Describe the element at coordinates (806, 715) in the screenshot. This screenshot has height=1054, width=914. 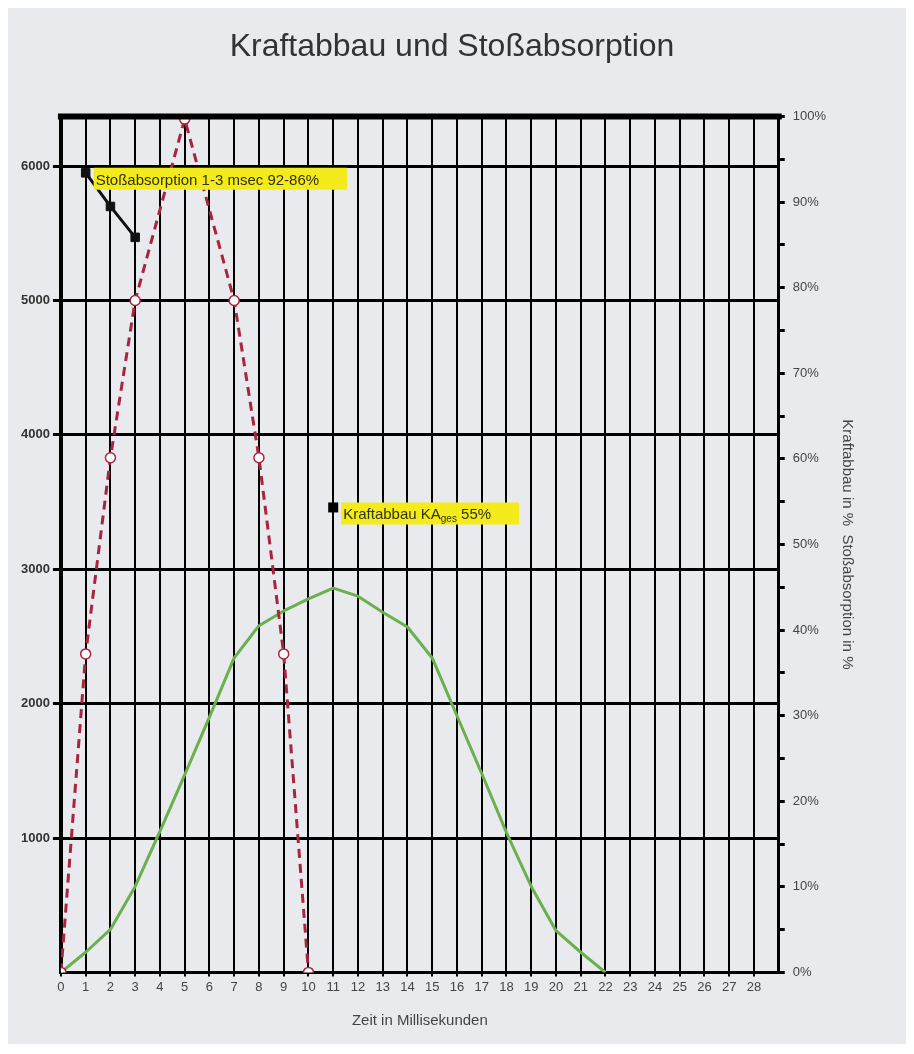
I see `y2-tick-label: 30%` at that location.